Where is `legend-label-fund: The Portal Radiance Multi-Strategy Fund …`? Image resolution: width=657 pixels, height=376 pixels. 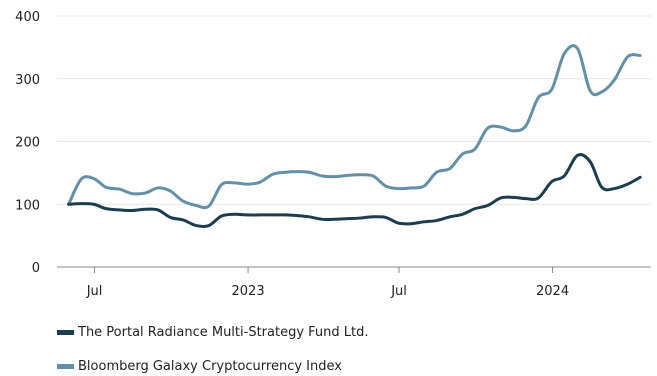 legend-label-fund: The Portal Radiance Multi-Strategy Fund … is located at coordinates (223, 332).